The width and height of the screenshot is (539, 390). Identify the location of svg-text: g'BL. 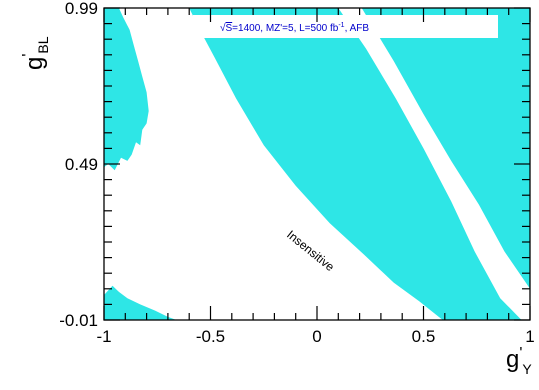
(35, 53).